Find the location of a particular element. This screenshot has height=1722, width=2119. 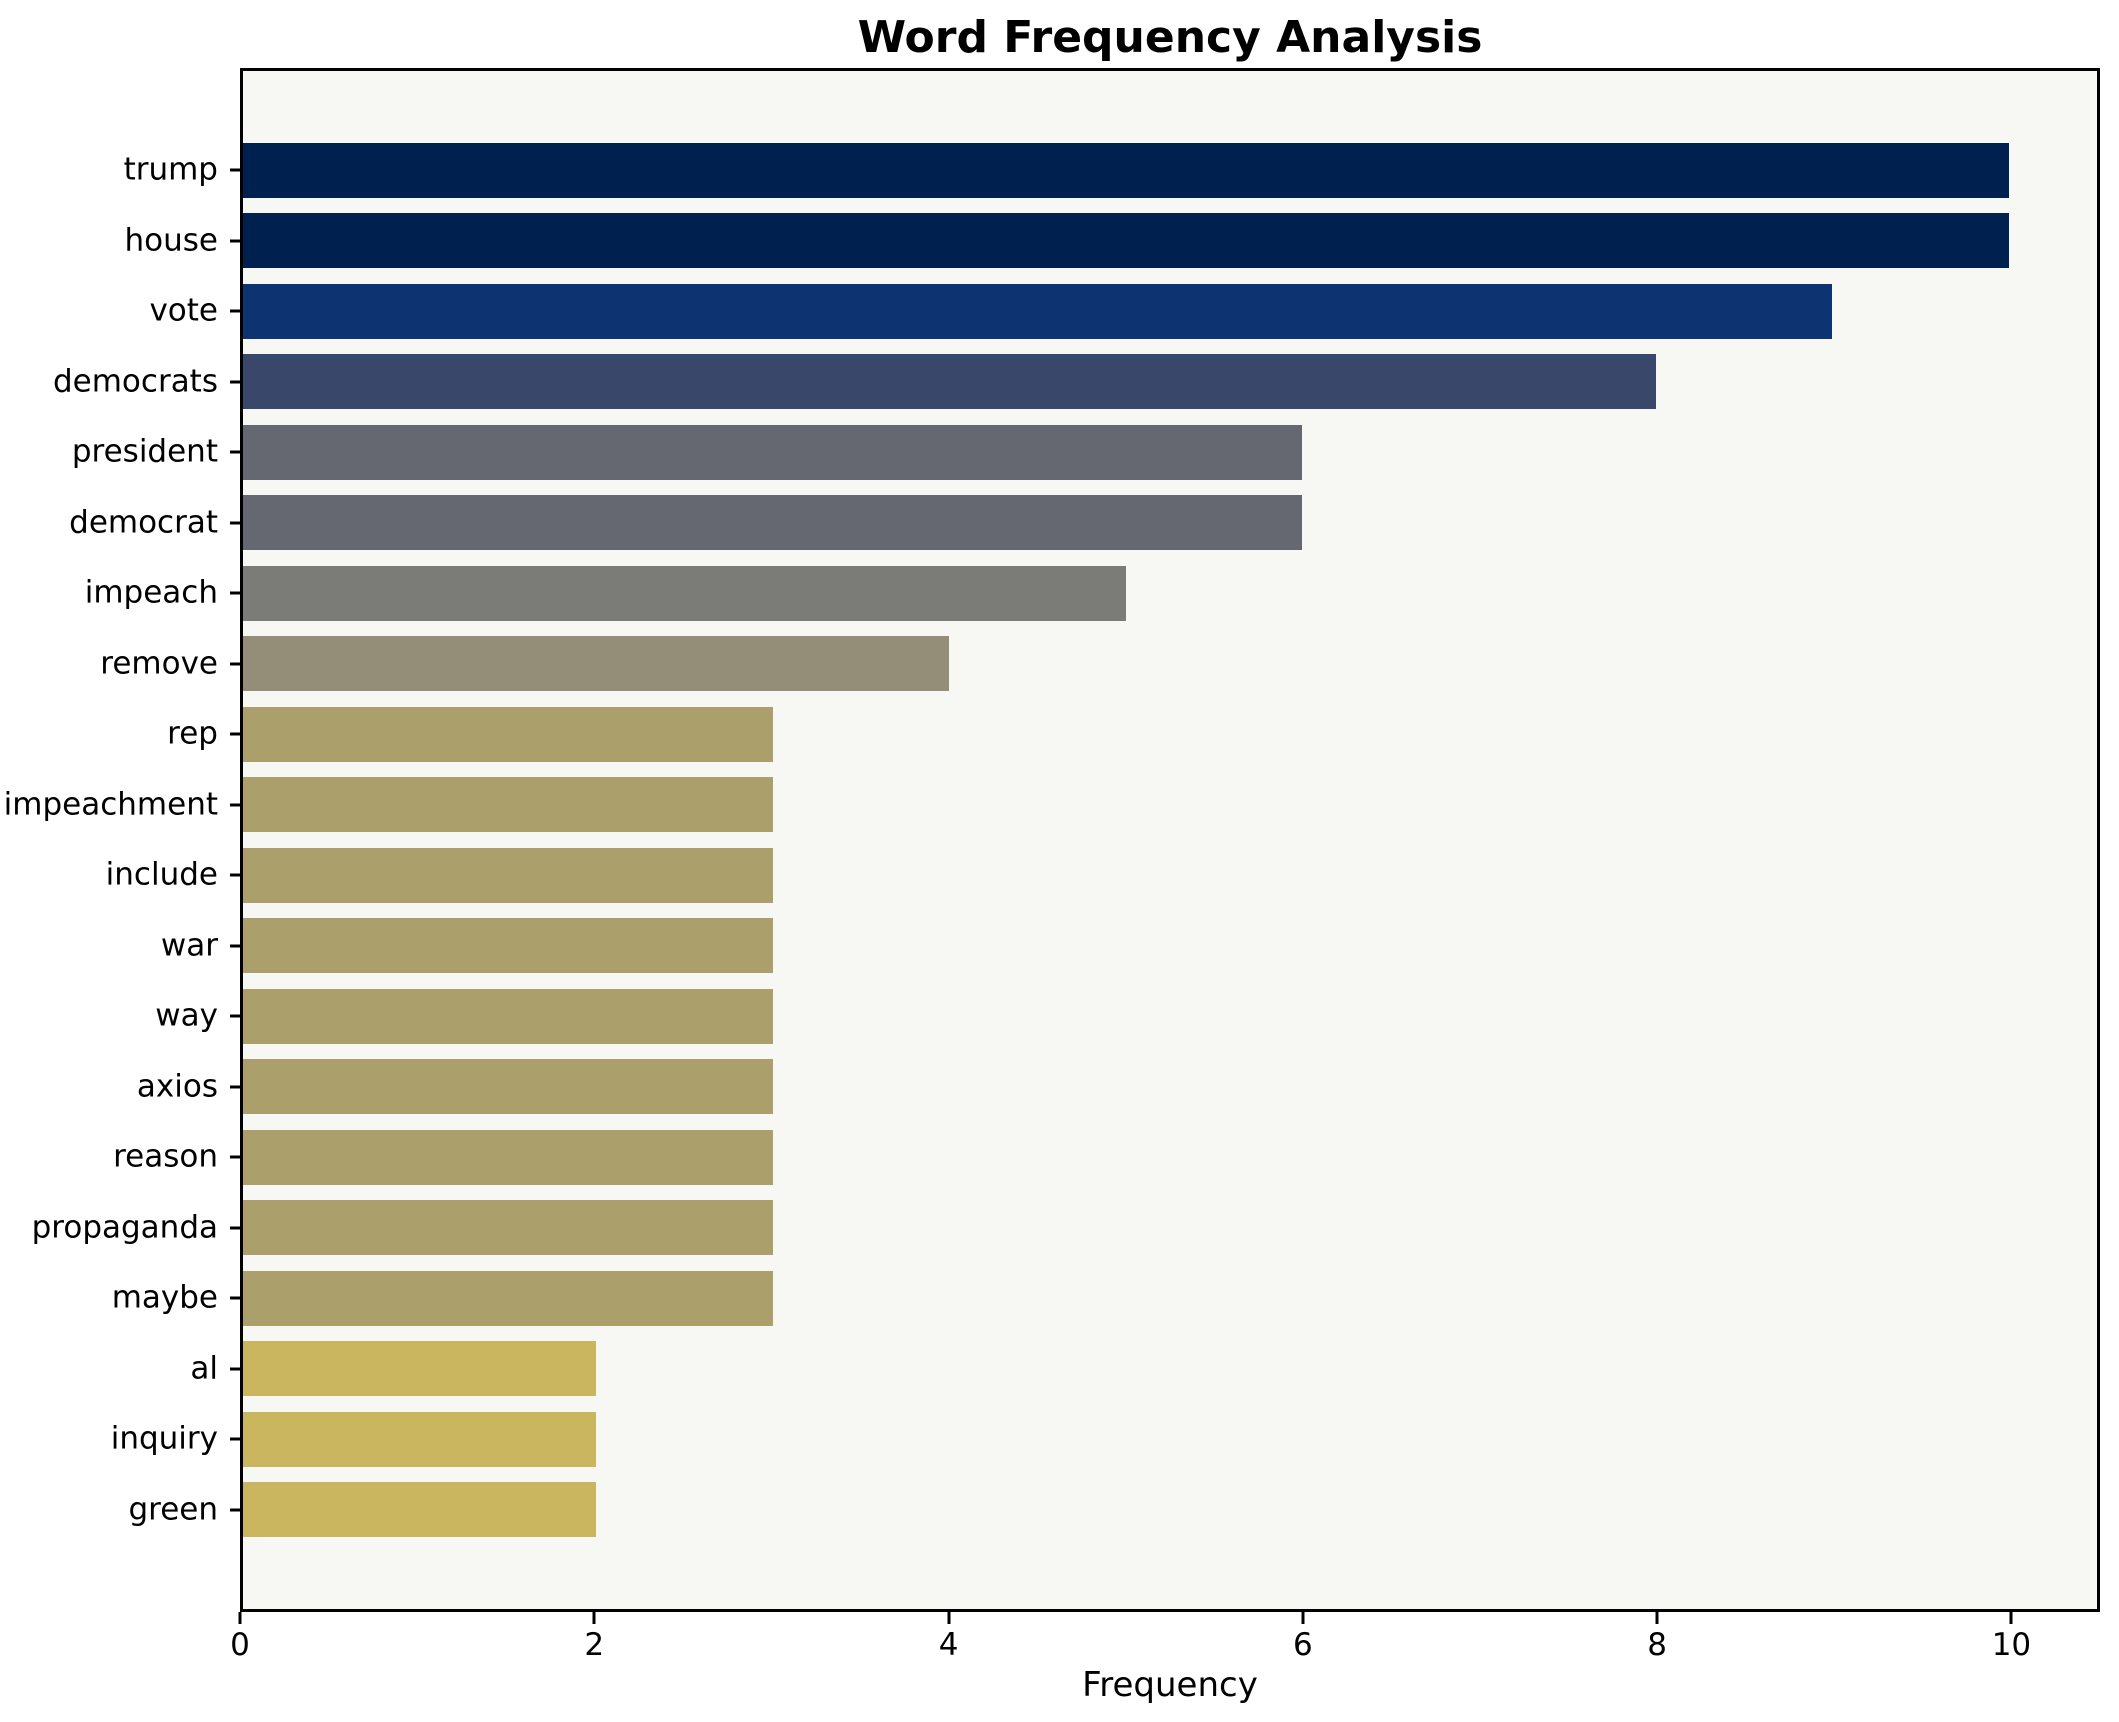

bar-row: maybe is located at coordinates (1104, 1298).